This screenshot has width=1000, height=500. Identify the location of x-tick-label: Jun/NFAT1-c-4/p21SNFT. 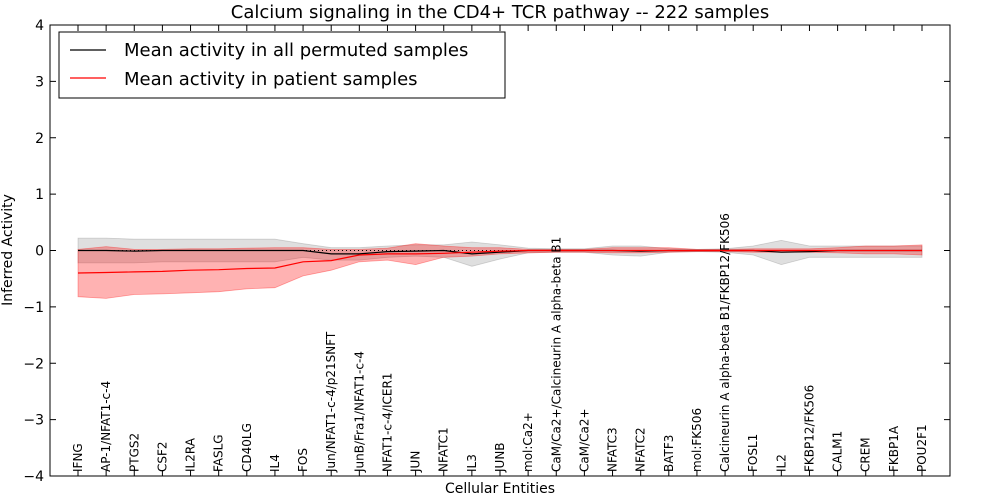
(331, 402).